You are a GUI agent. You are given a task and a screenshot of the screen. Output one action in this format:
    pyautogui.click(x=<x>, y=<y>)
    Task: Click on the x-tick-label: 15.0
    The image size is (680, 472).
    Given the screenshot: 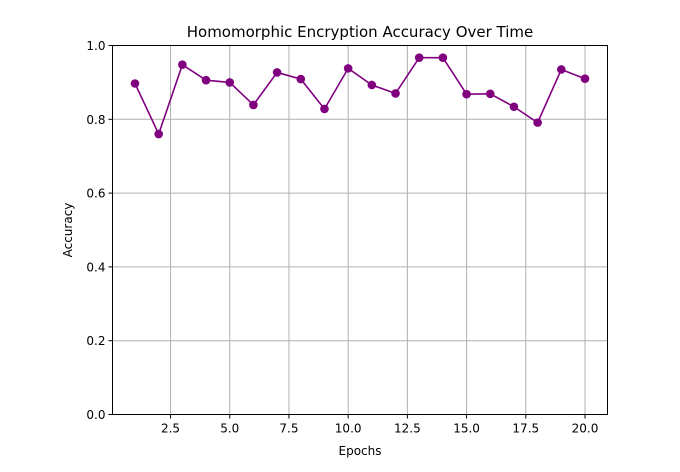 What is the action you would take?
    pyautogui.click(x=466, y=429)
    